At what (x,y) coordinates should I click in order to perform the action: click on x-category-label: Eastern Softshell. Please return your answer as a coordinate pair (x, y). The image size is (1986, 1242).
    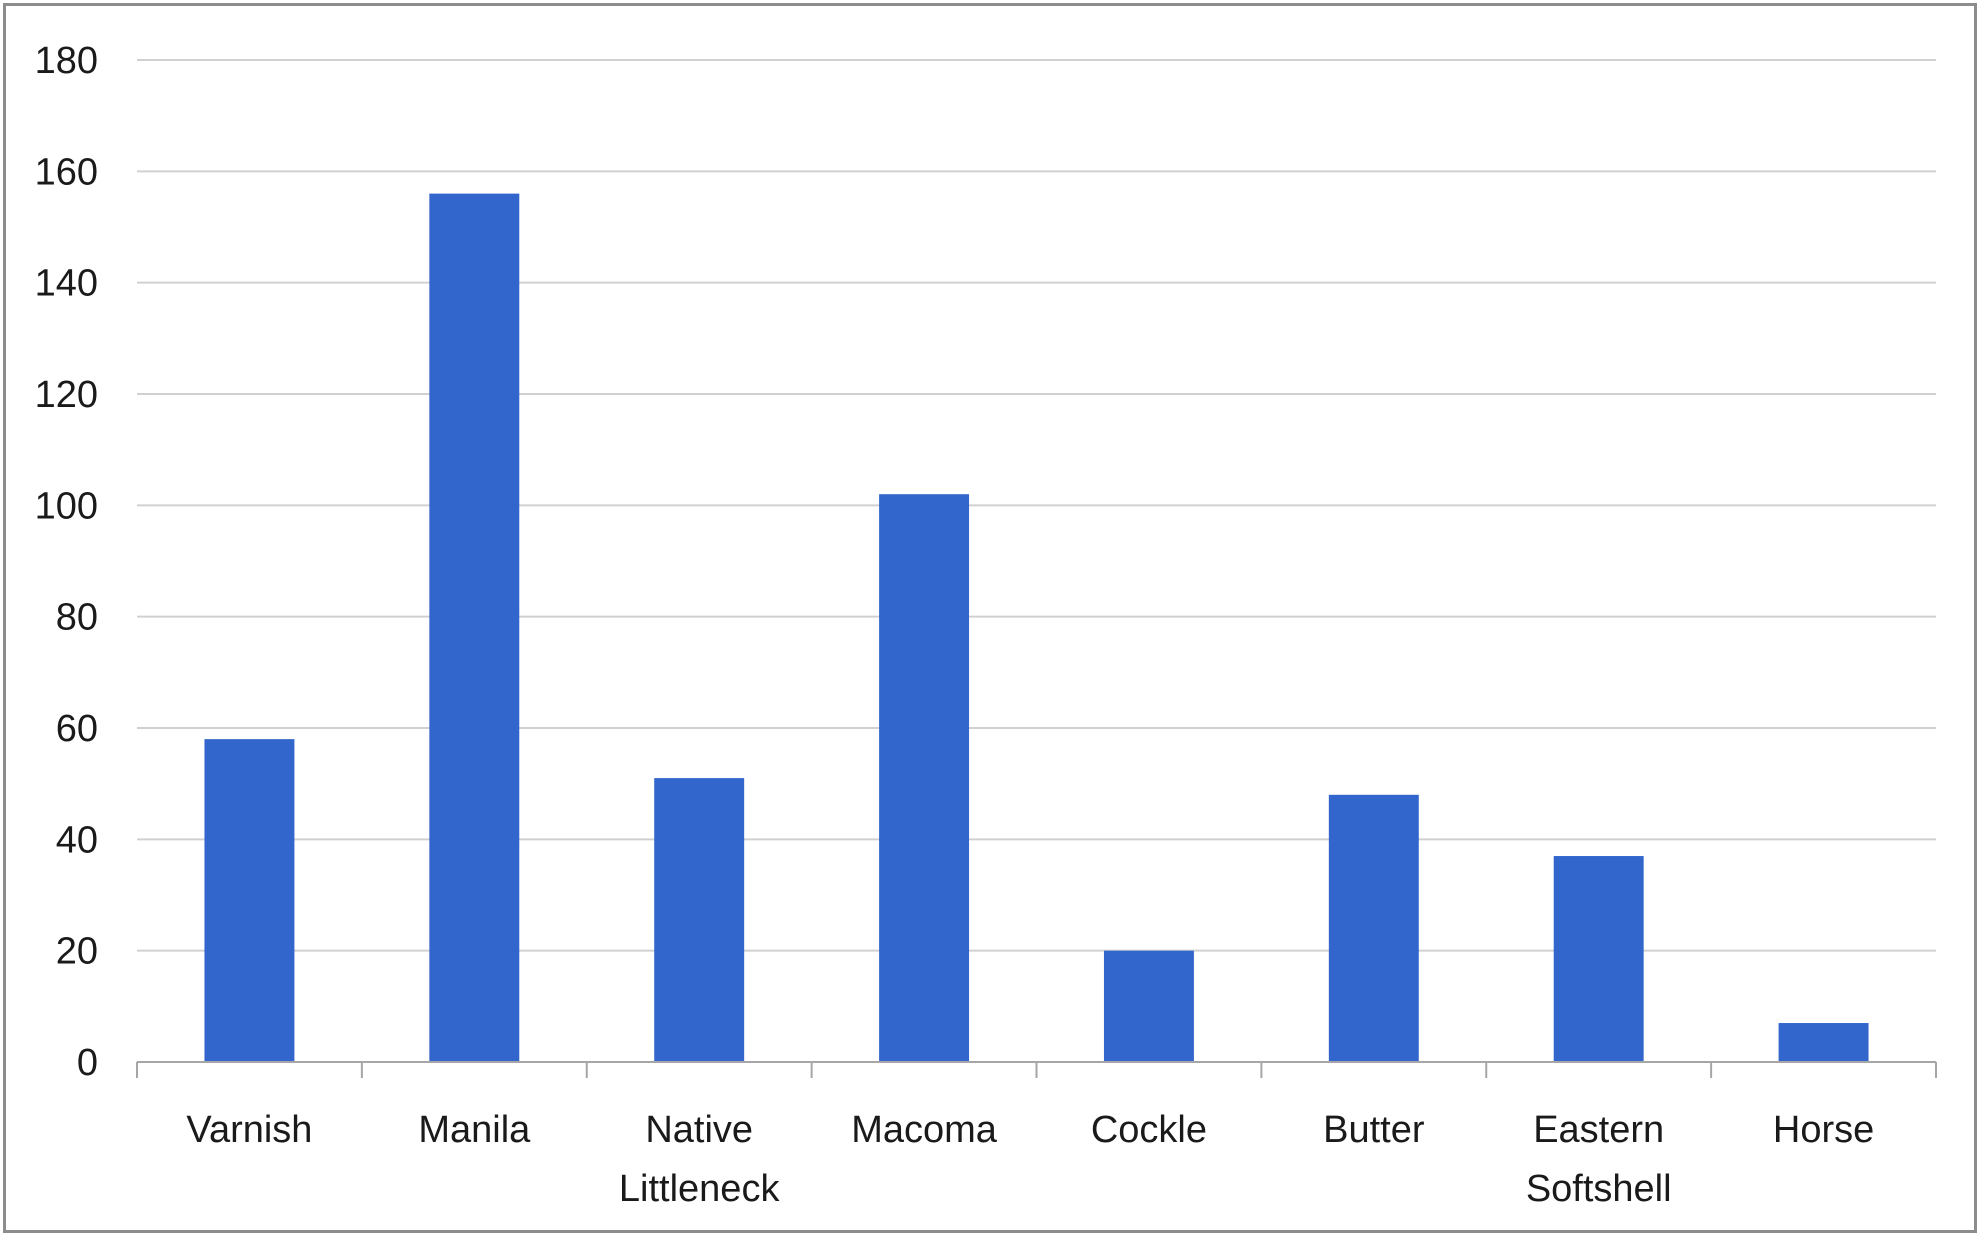
    Looking at the image, I should click on (1599, 1159).